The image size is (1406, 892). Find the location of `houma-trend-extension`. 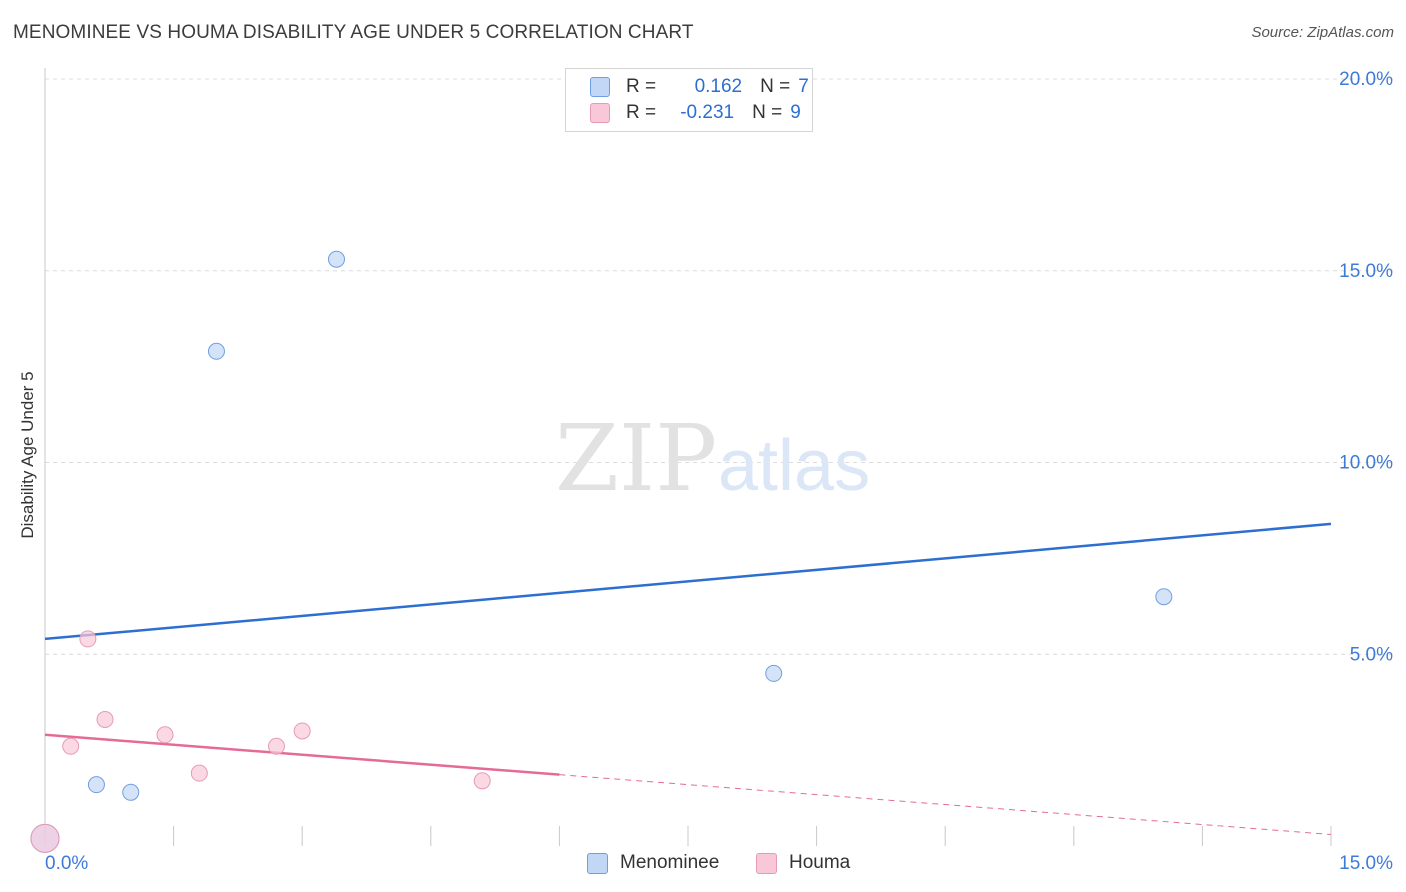

houma-trend-extension is located at coordinates (945, 804).